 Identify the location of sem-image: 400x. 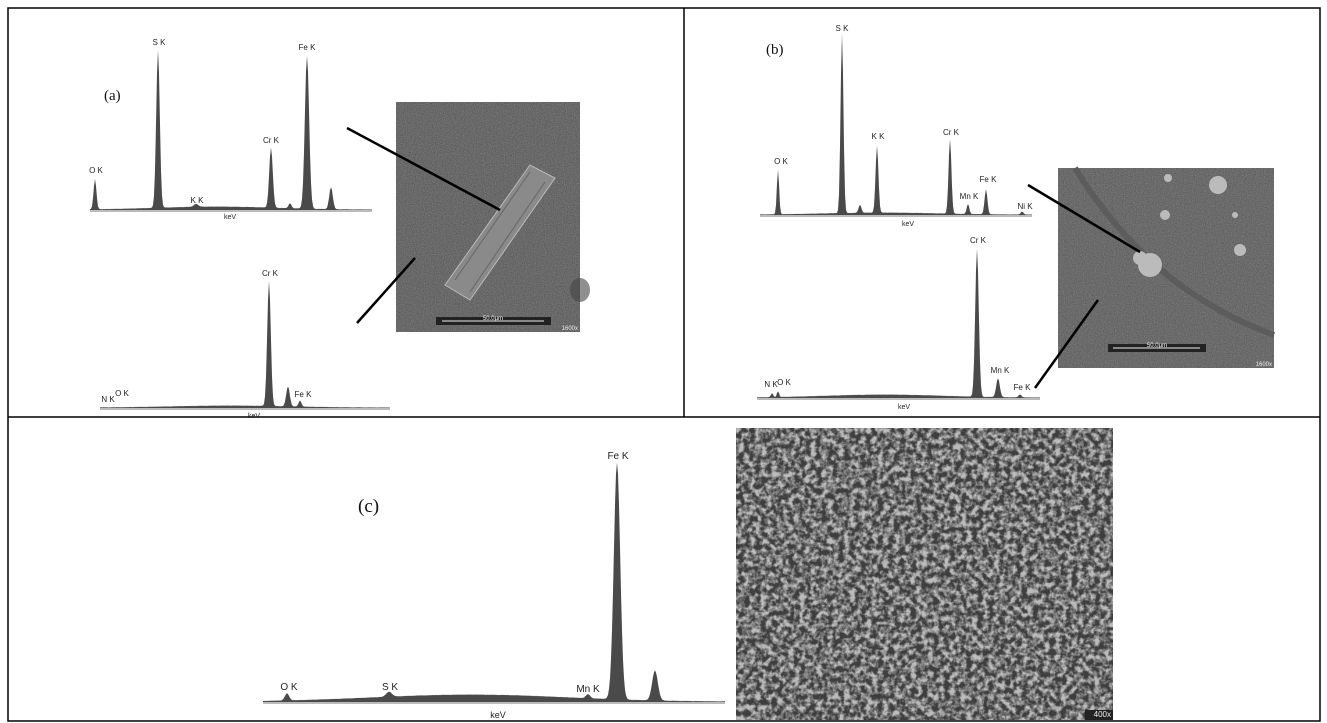
(924, 574).